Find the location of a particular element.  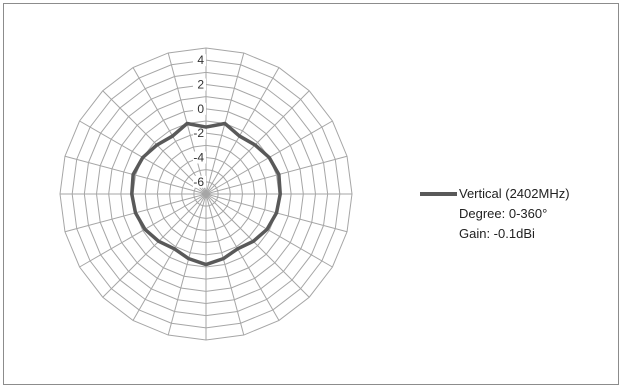

series-layer is located at coordinates (206, 194).